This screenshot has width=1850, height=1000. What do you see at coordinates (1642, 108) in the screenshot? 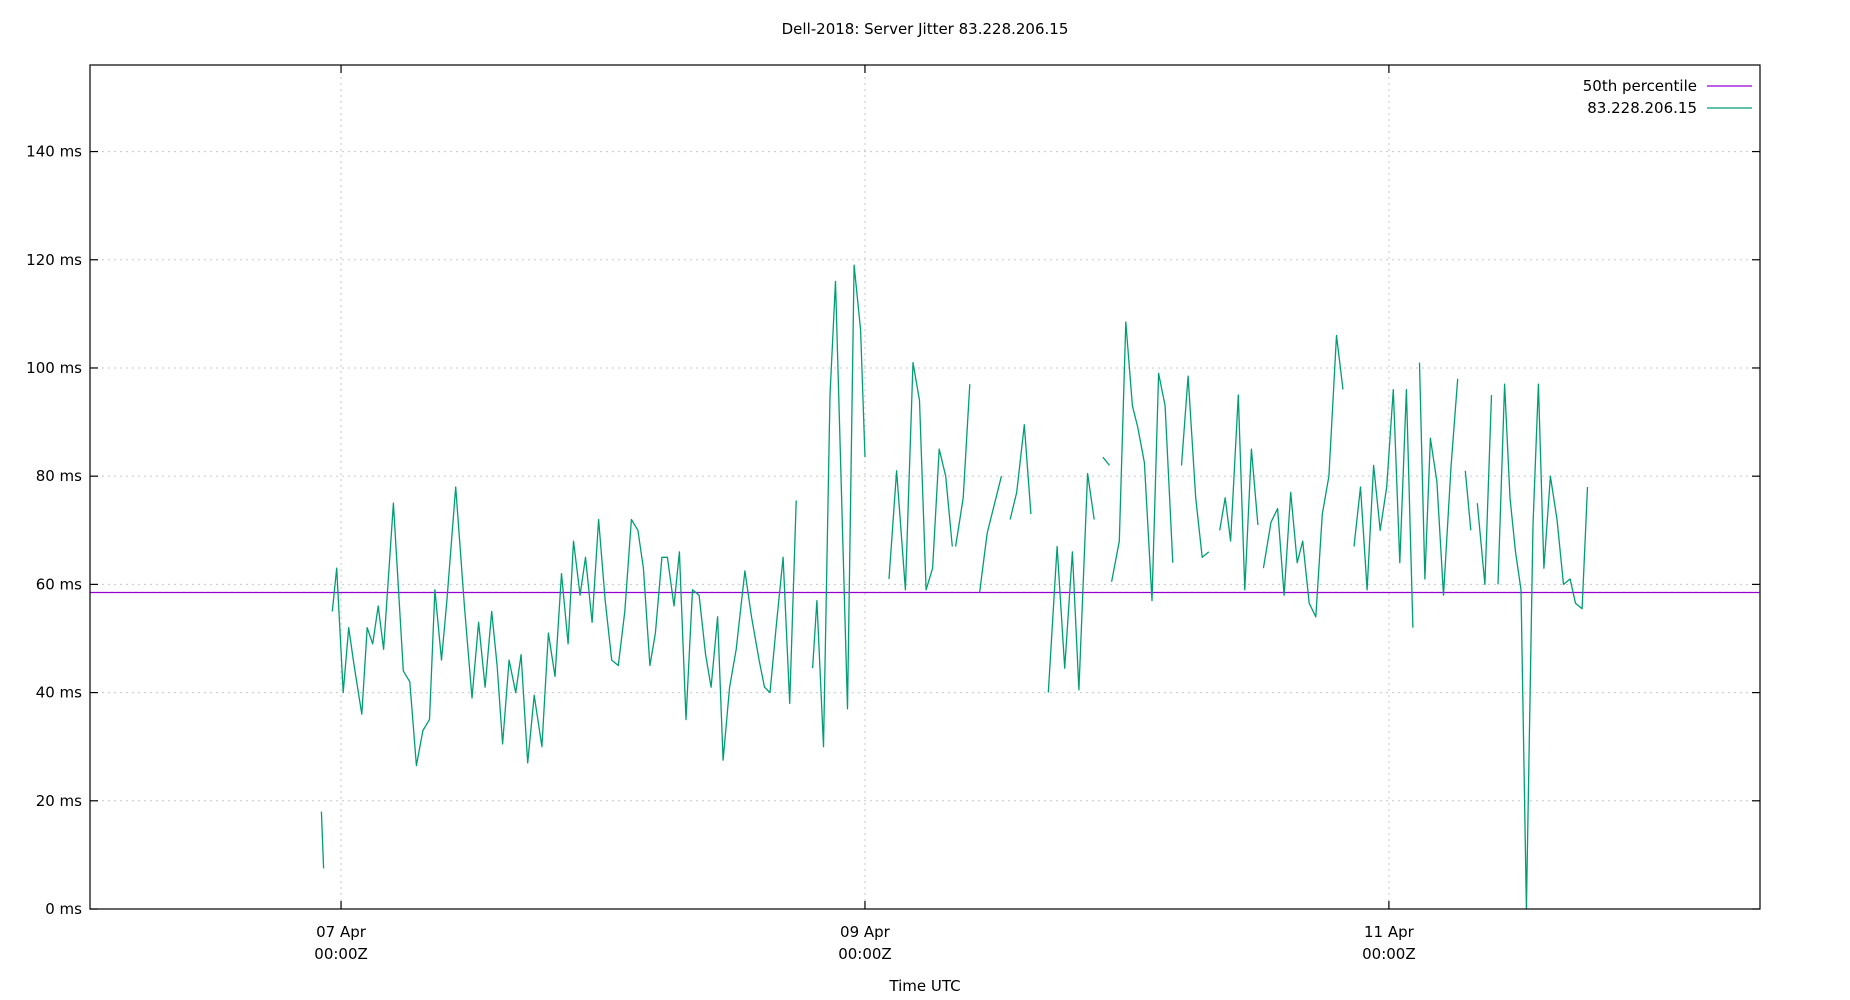
I see `legend-label: 83.228.206.15` at bounding box center [1642, 108].